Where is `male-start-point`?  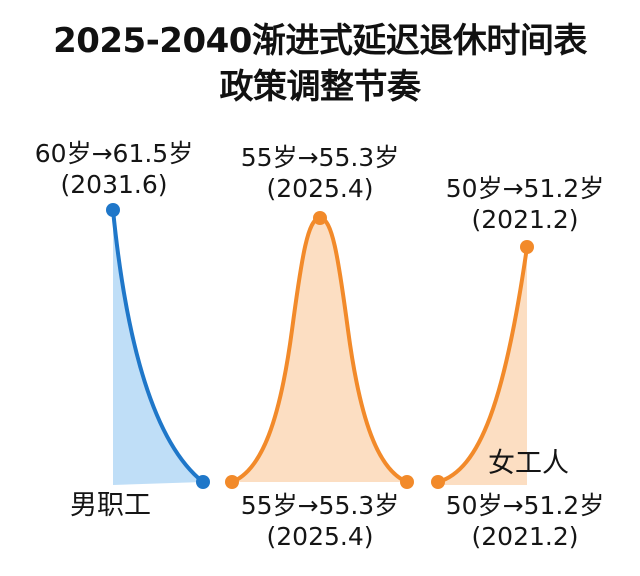
male-start-point is located at coordinates (113, 210).